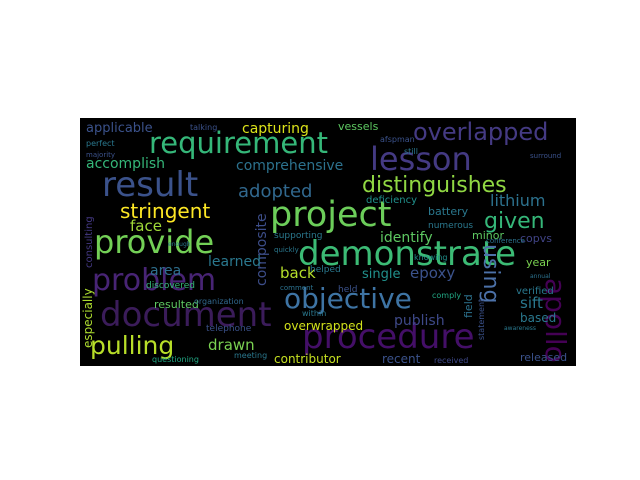  What do you see at coordinates (490, 273) in the screenshot?
I see `word-using: using` at bounding box center [490, 273].